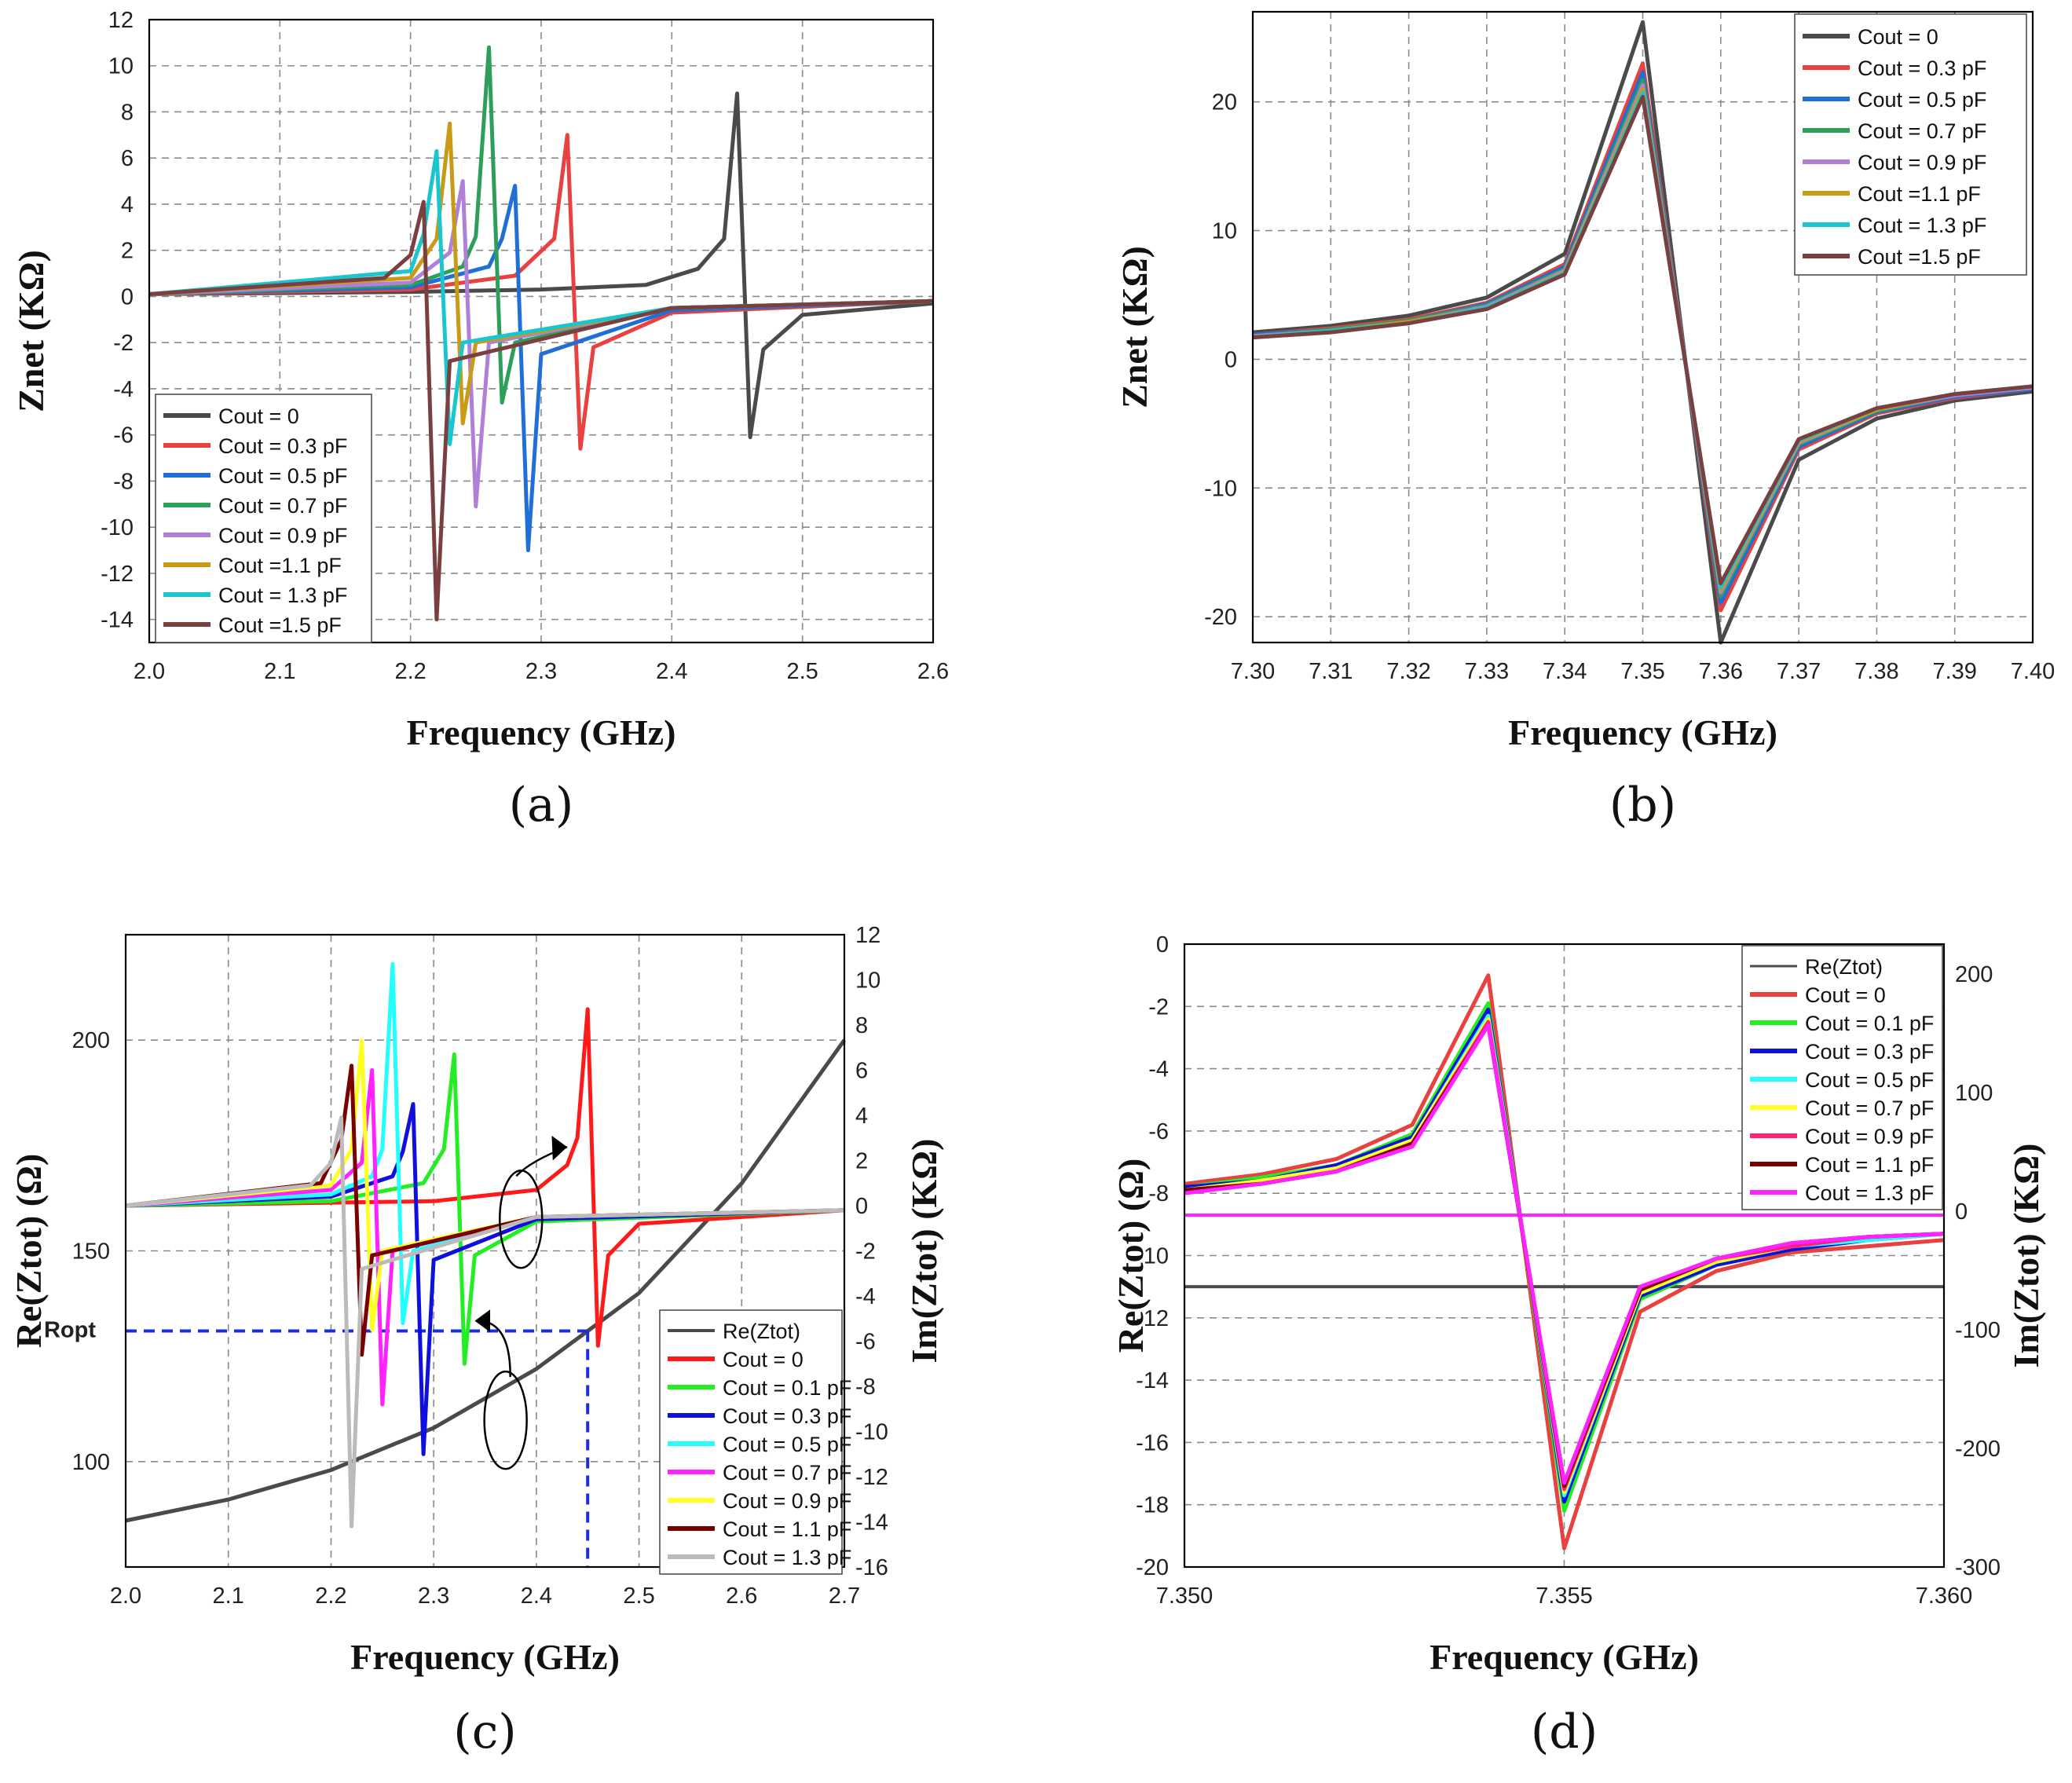  Describe the element at coordinates (1974, 974) in the screenshot. I see `y-right-tick-label: 200` at that location.